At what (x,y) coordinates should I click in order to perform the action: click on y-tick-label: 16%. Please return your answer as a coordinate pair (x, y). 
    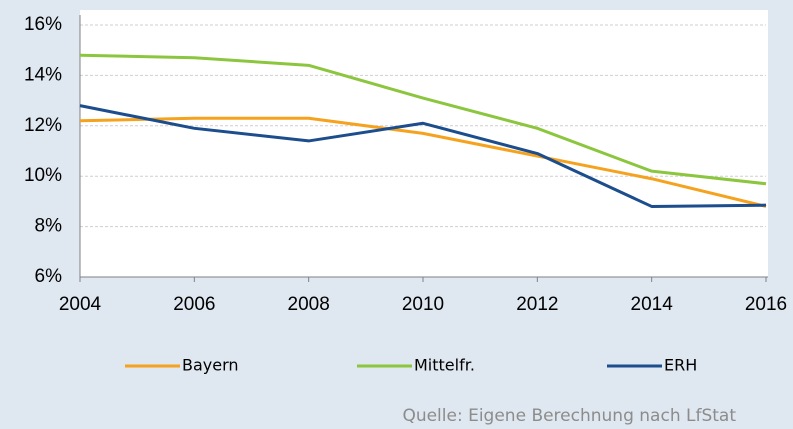
    Looking at the image, I should click on (43, 24).